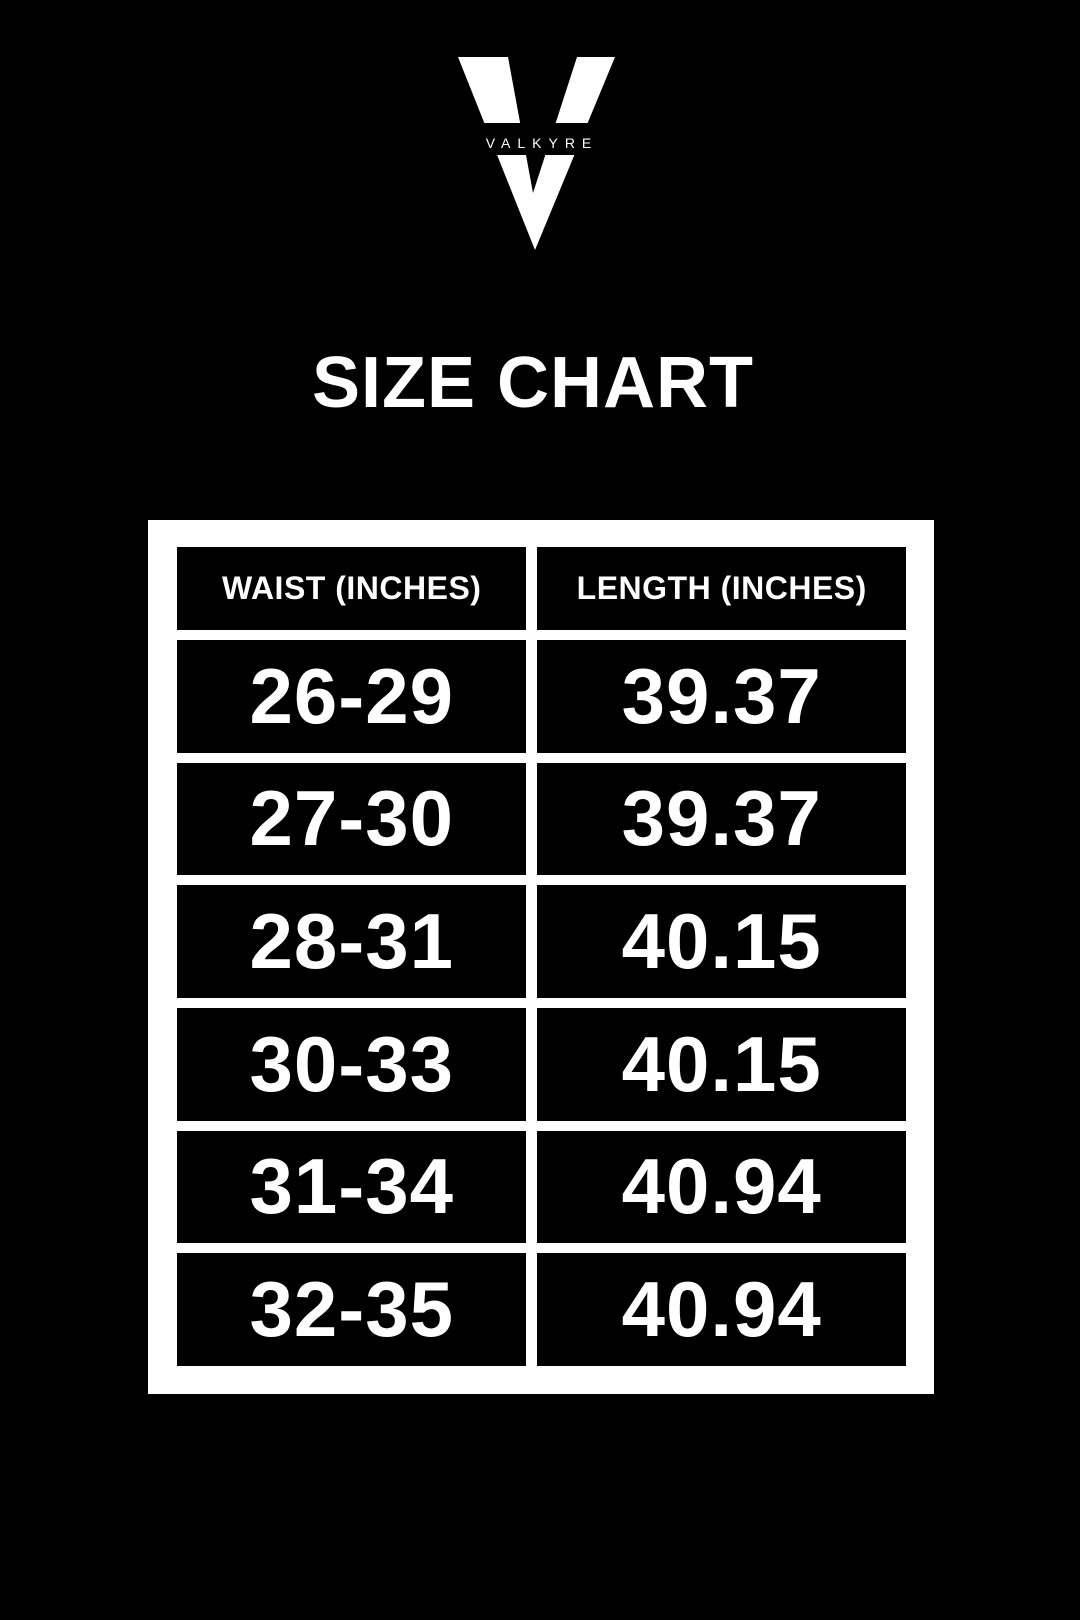 This screenshot has height=1620, width=1080. I want to click on waist-cell: 26-29, so click(352, 696).